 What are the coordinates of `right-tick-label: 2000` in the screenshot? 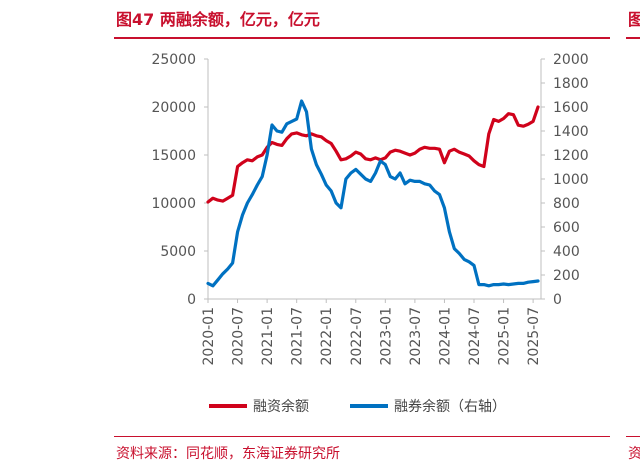 It's located at (571, 60).